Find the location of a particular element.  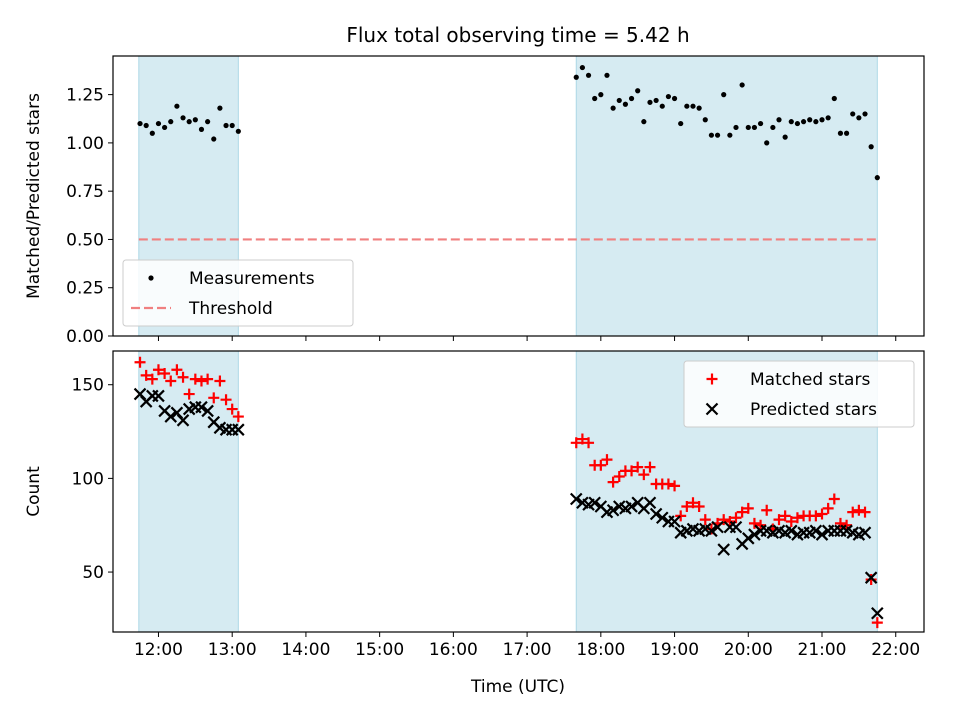

y-tick-label: 0.75 is located at coordinates (85, 192).